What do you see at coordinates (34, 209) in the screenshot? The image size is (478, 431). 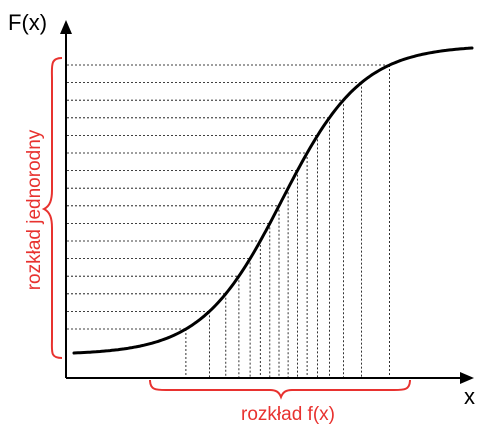 I see `vertical-brace-label: rozkład jednorodny` at bounding box center [34, 209].